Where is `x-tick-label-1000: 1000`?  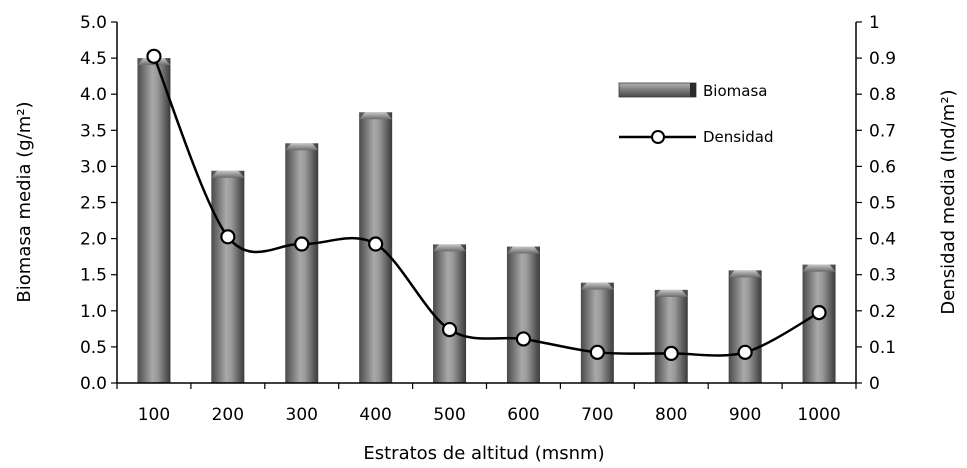 x-tick-label-1000: 1000 is located at coordinates (818, 415).